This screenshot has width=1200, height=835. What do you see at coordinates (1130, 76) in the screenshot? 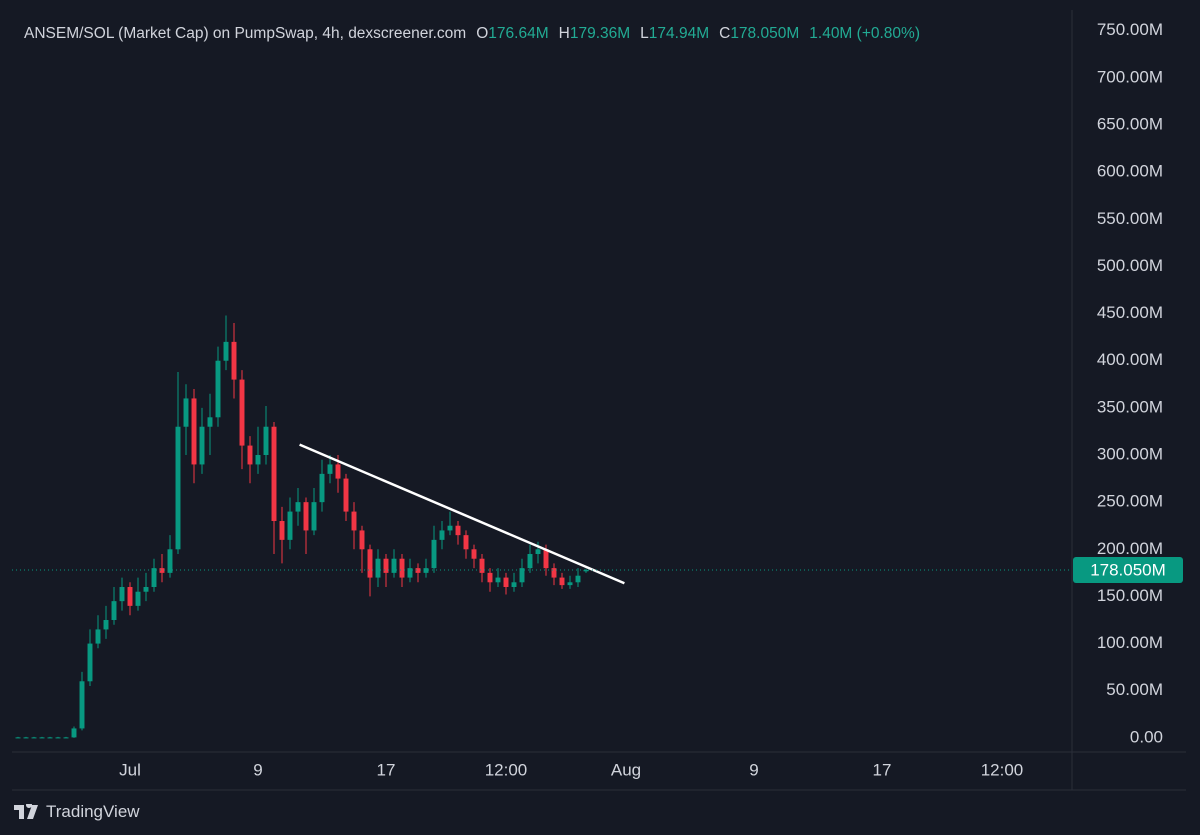
I see `y-tick-label: 700.00M` at bounding box center [1130, 76].